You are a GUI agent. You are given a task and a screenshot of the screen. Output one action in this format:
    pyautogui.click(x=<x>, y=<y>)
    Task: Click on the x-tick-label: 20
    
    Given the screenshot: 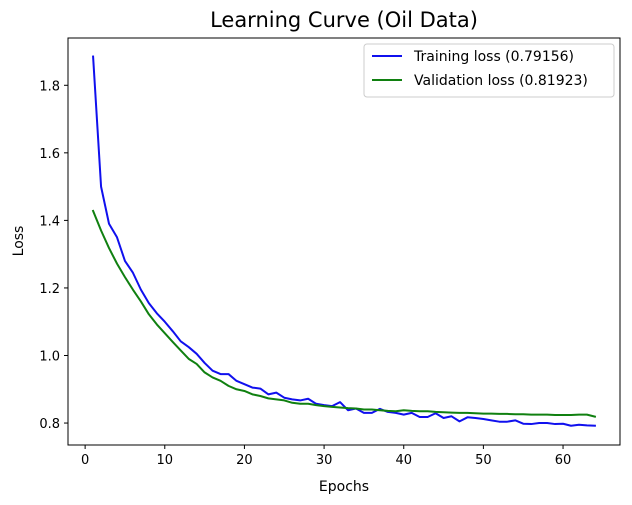 What is the action you would take?
    pyautogui.click(x=244, y=460)
    